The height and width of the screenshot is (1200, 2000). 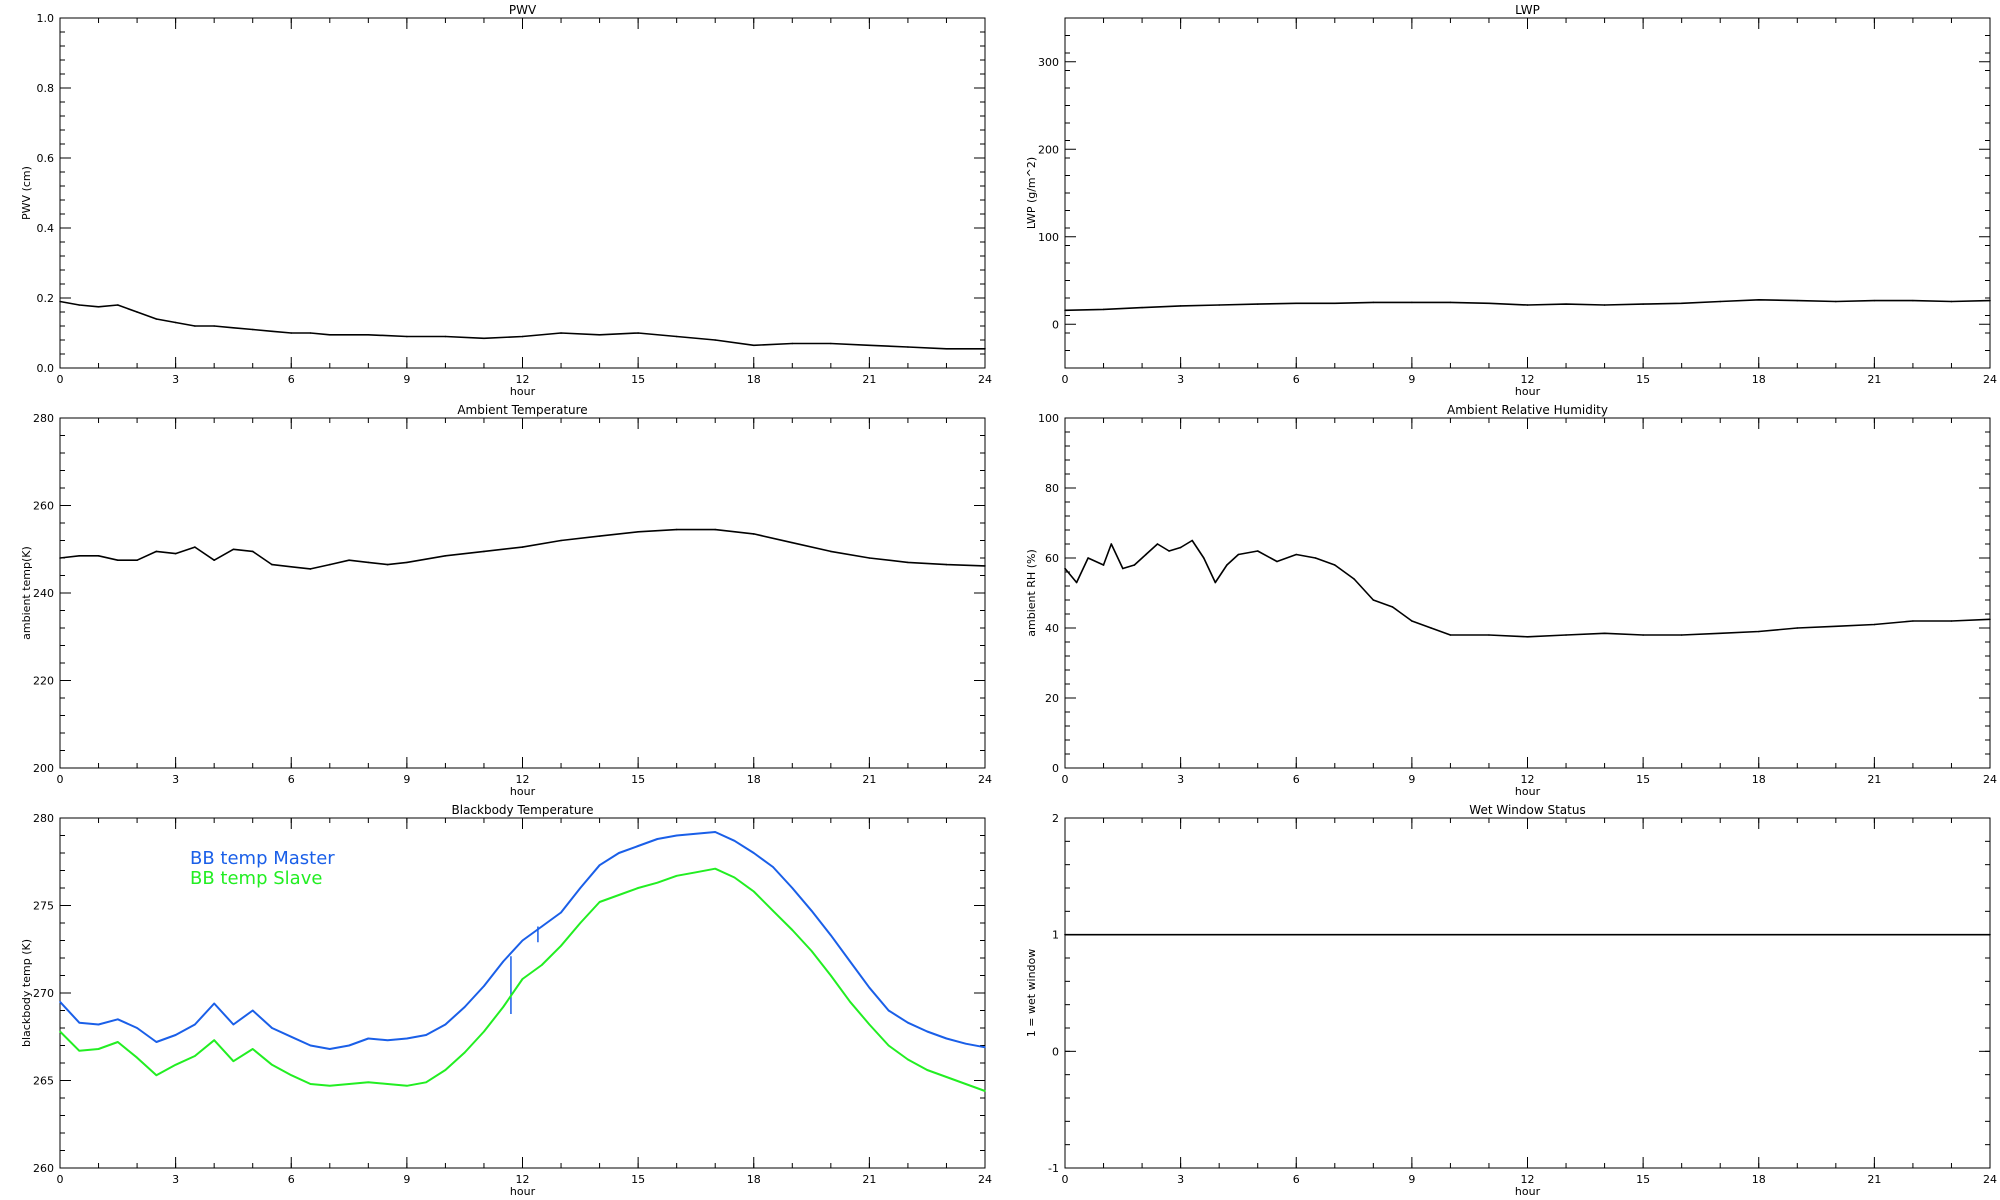 I want to click on y-tick-label: 260, so click(x=43, y=1168).